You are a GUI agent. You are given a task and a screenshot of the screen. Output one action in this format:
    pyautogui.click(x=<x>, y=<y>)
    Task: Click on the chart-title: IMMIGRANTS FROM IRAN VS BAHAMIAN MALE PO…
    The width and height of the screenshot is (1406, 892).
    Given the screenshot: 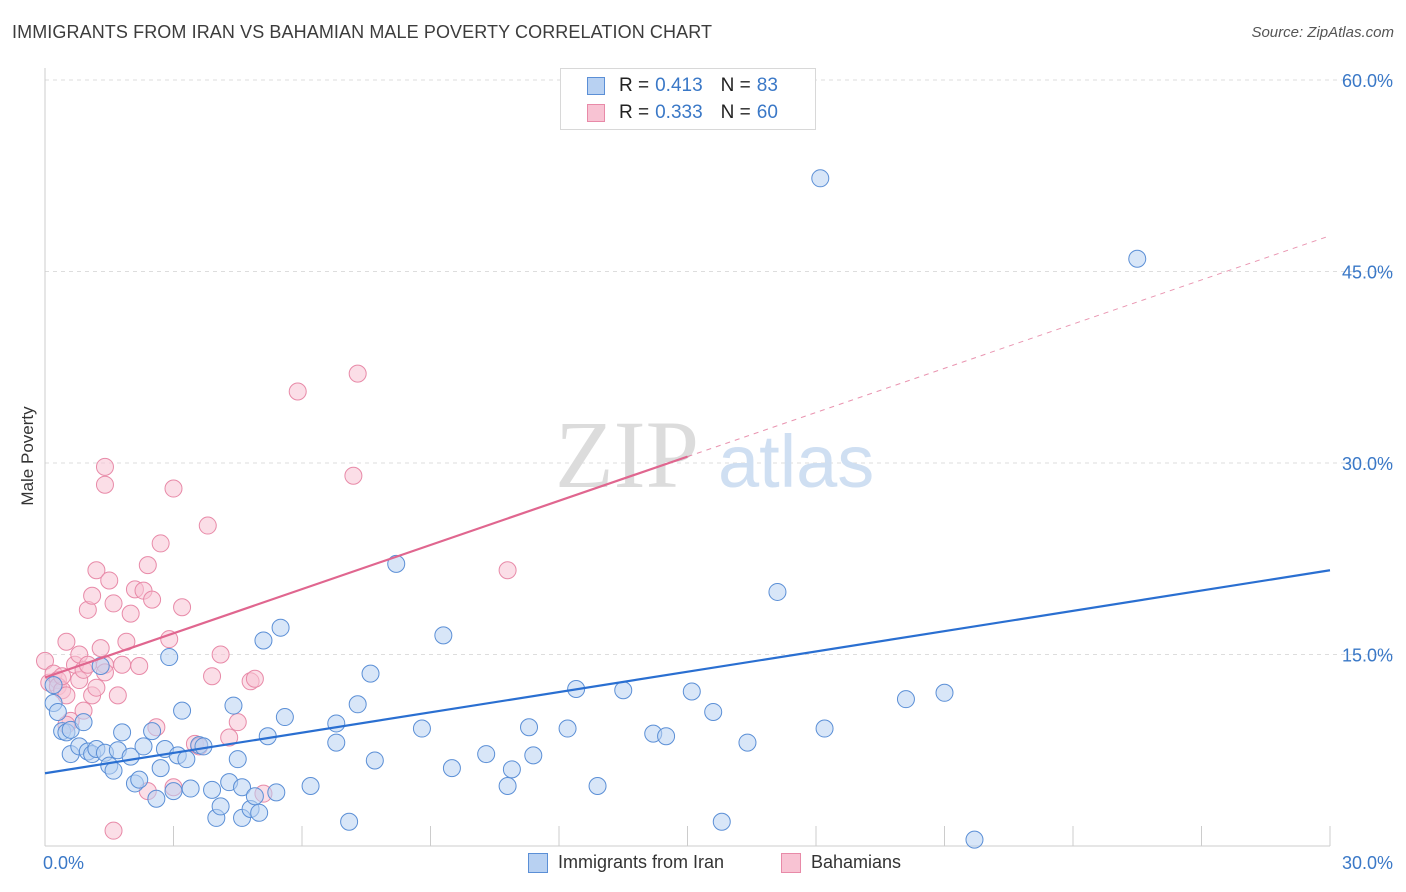 What is the action you would take?
    pyautogui.click(x=362, y=32)
    